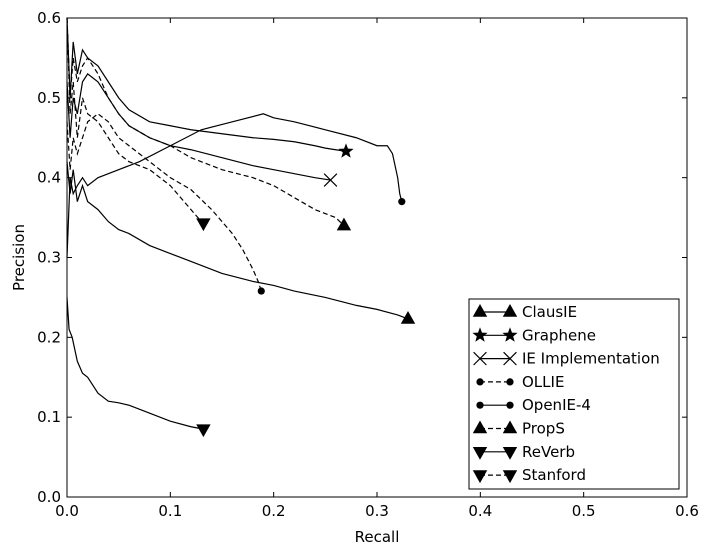 The height and width of the screenshot is (556, 708). What do you see at coordinates (549, 312) in the screenshot?
I see `legend-label-clausie: ClausIE` at bounding box center [549, 312].